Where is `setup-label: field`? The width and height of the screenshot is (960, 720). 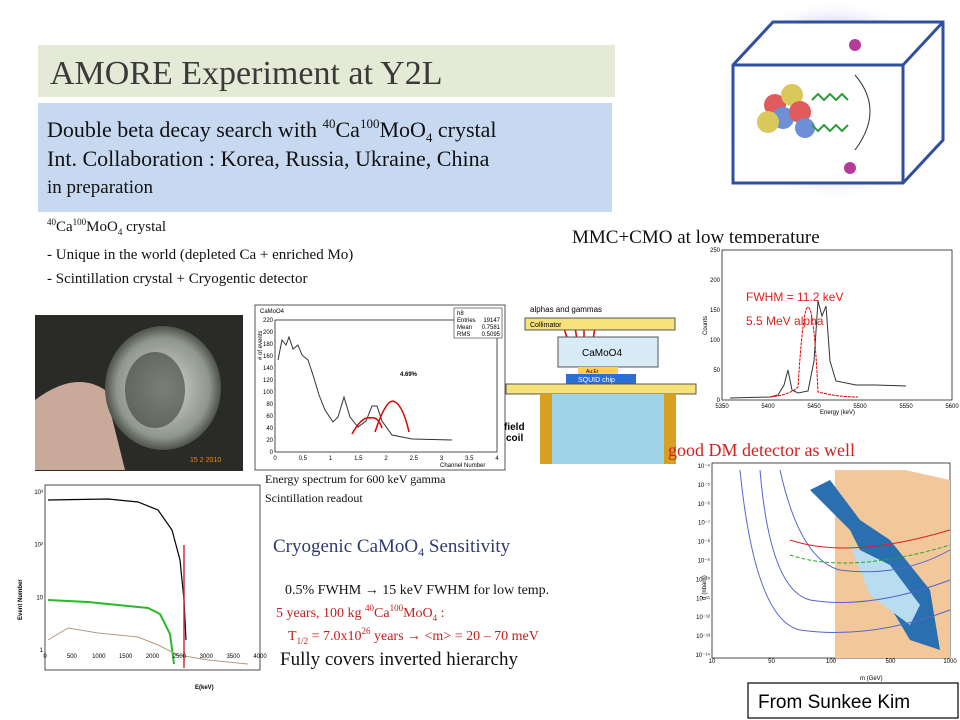
setup-label: field is located at coordinates (514, 427).